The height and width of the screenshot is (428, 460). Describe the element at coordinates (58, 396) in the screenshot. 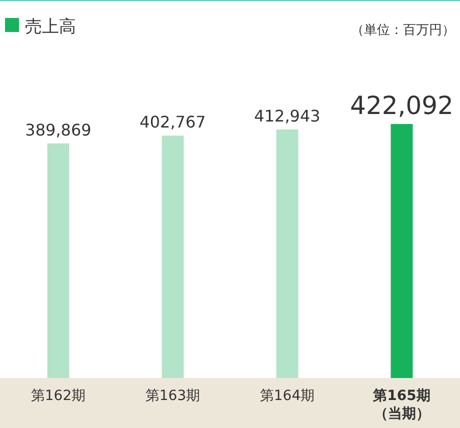

I see `x-tick-label: 第162期` at that location.